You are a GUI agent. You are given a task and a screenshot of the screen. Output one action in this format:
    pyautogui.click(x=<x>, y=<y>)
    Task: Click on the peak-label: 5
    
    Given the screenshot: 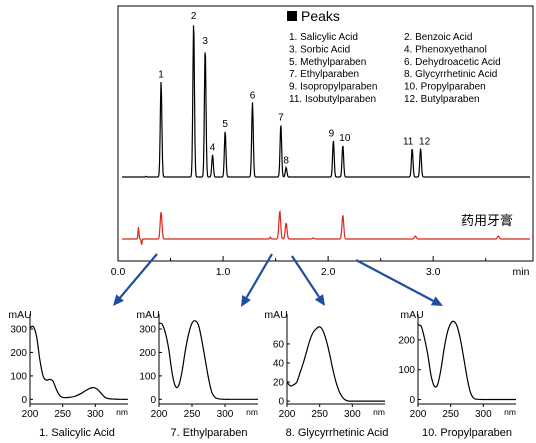 What is the action you would take?
    pyautogui.click(x=225, y=124)
    